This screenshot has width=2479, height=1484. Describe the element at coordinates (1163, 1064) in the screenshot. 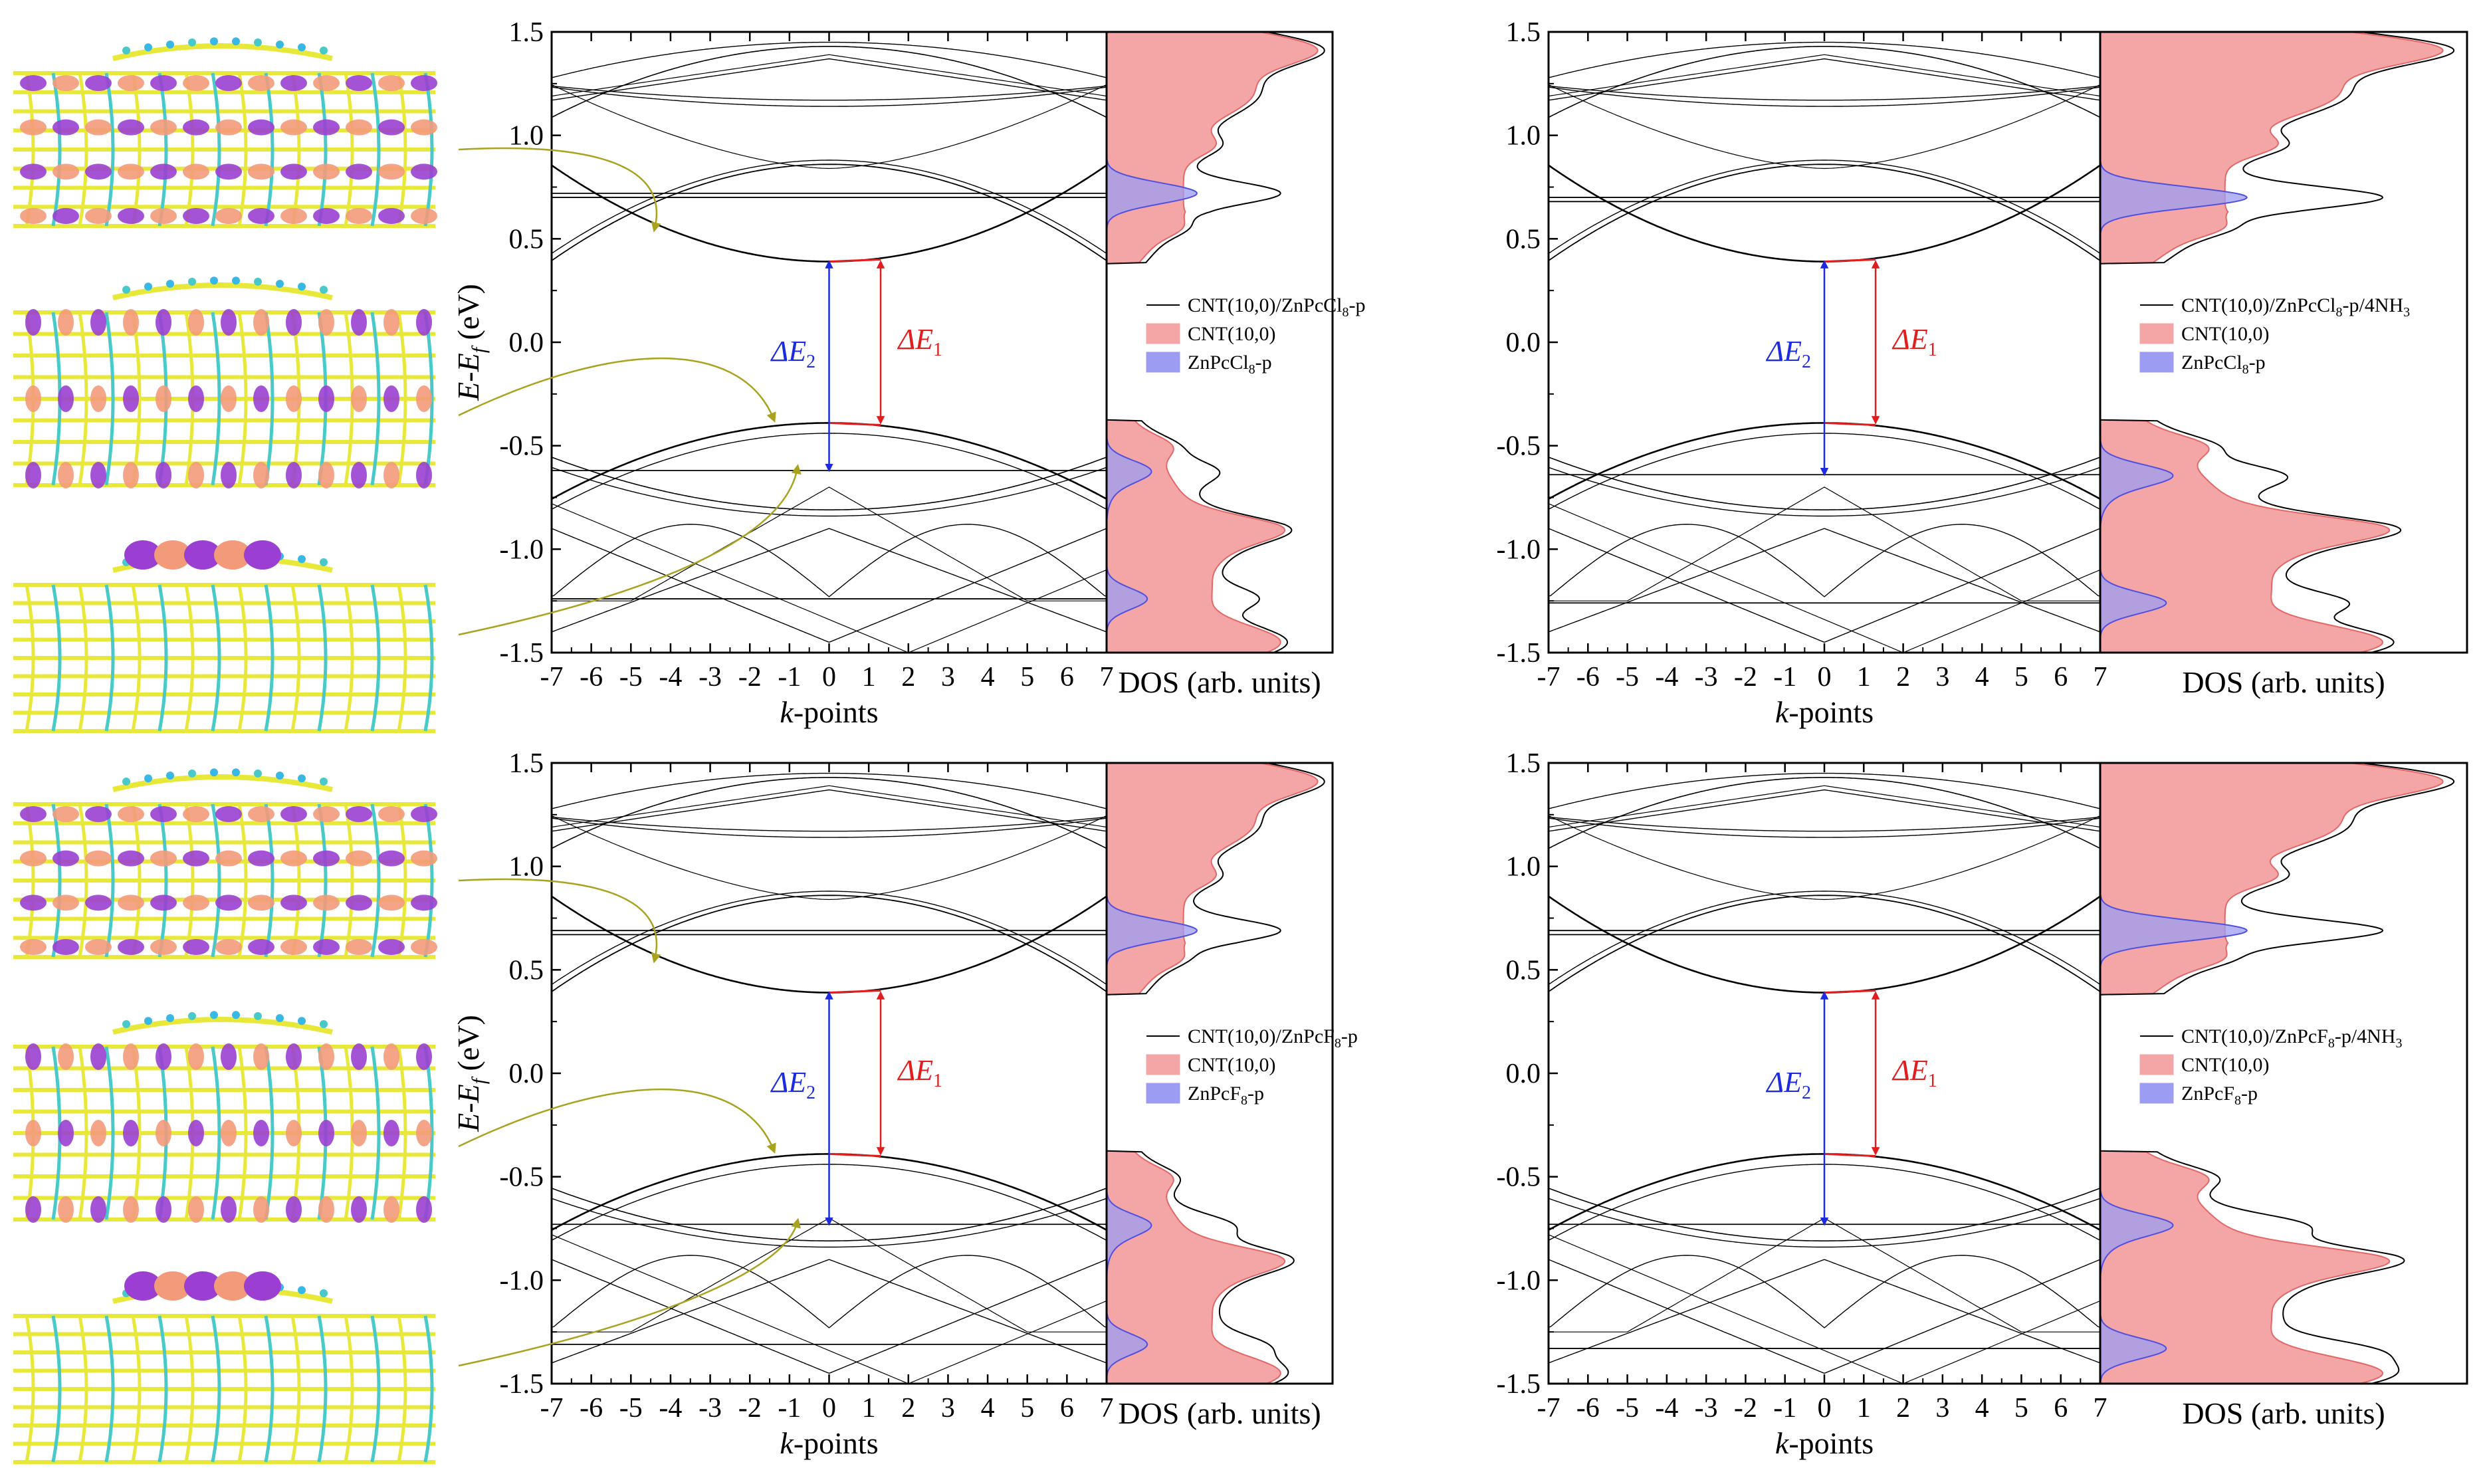

I see `legend-cnt-swatch` at that location.